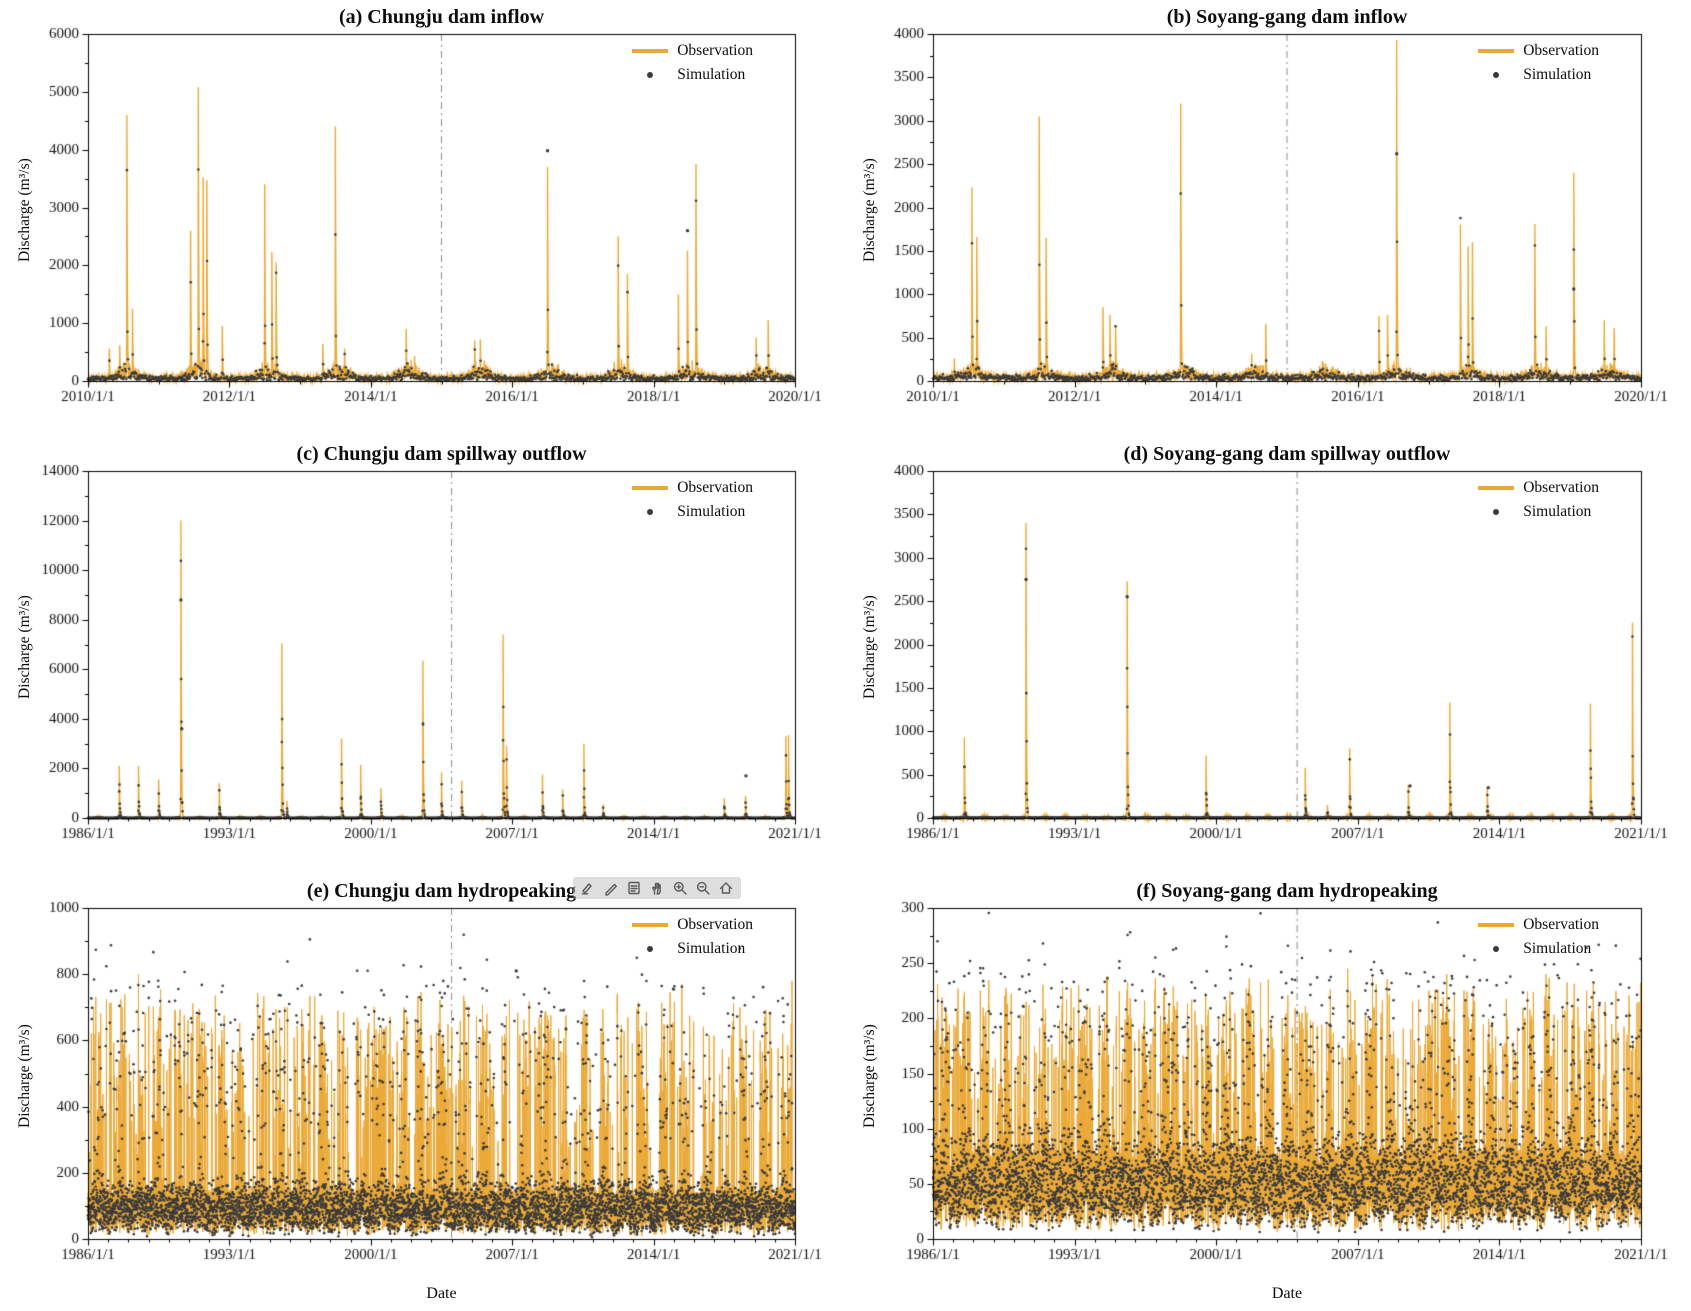 This screenshot has height=1311, width=1691. I want to click on panel-e-legend: Observation Simulation, so click(692, 937).